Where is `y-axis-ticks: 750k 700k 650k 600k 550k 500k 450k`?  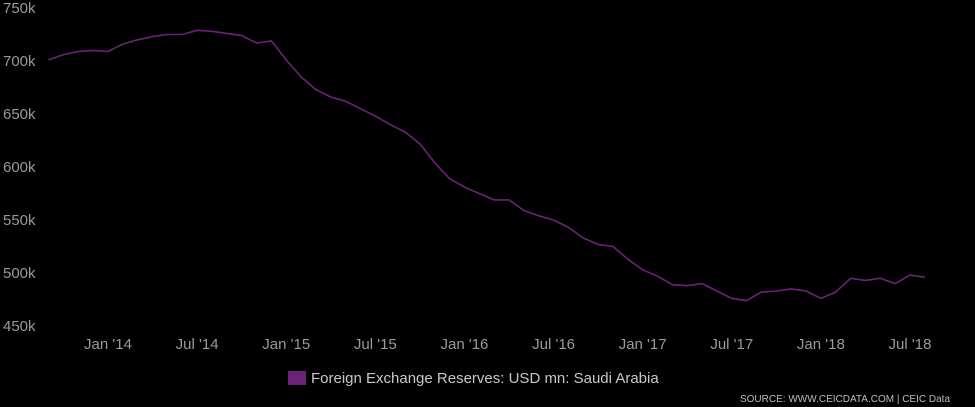
y-axis-ticks: 750k 700k 650k 600k 550k 500k 450k is located at coordinates (19, 167).